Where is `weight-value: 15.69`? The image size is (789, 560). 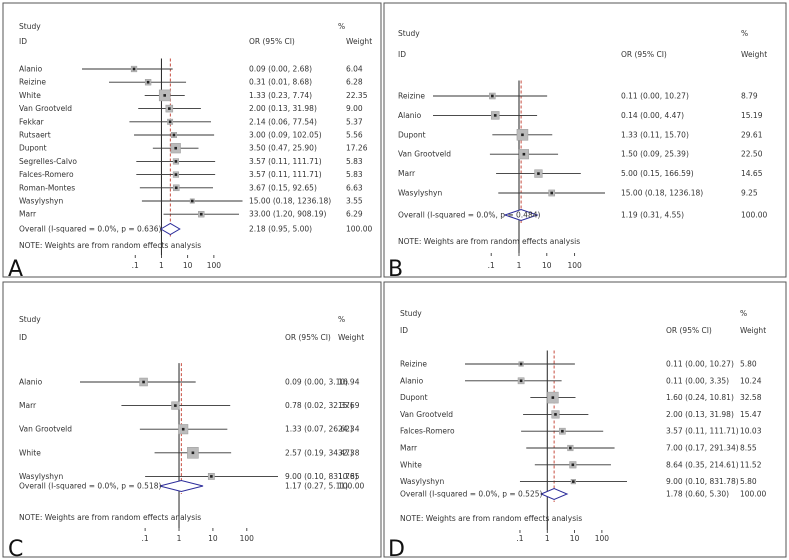
weight-value: 15.69 is located at coordinates (349, 405).